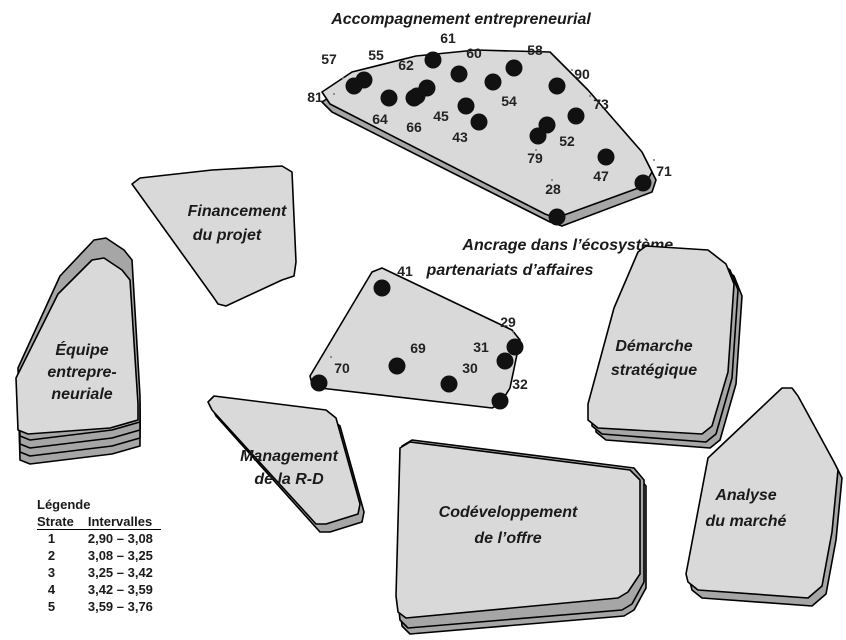 The height and width of the screenshot is (640, 846). What do you see at coordinates (538, 136) in the screenshot?
I see `point-79-marker` at bounding box center [538, 136].